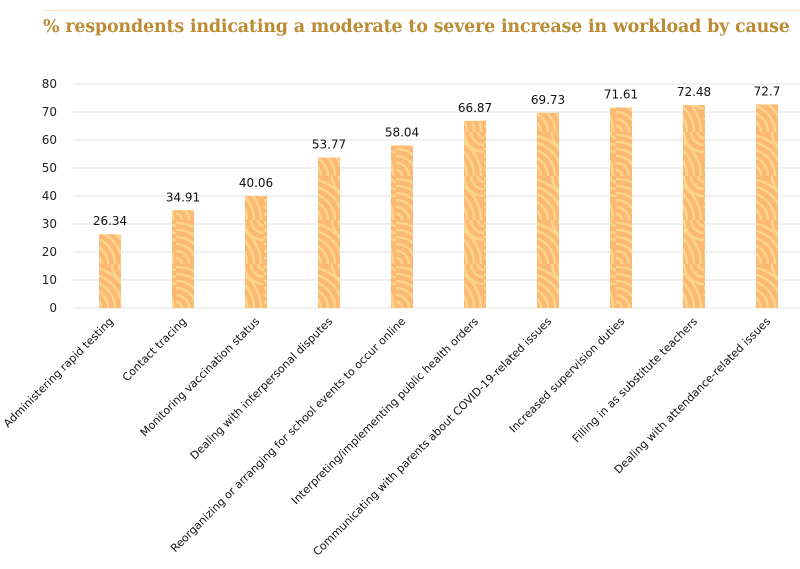  What do you see at coordinates (154, 349) in the screenshot?
I see `x-tick-label: Contact tracing` at bounding box center [154, 349].